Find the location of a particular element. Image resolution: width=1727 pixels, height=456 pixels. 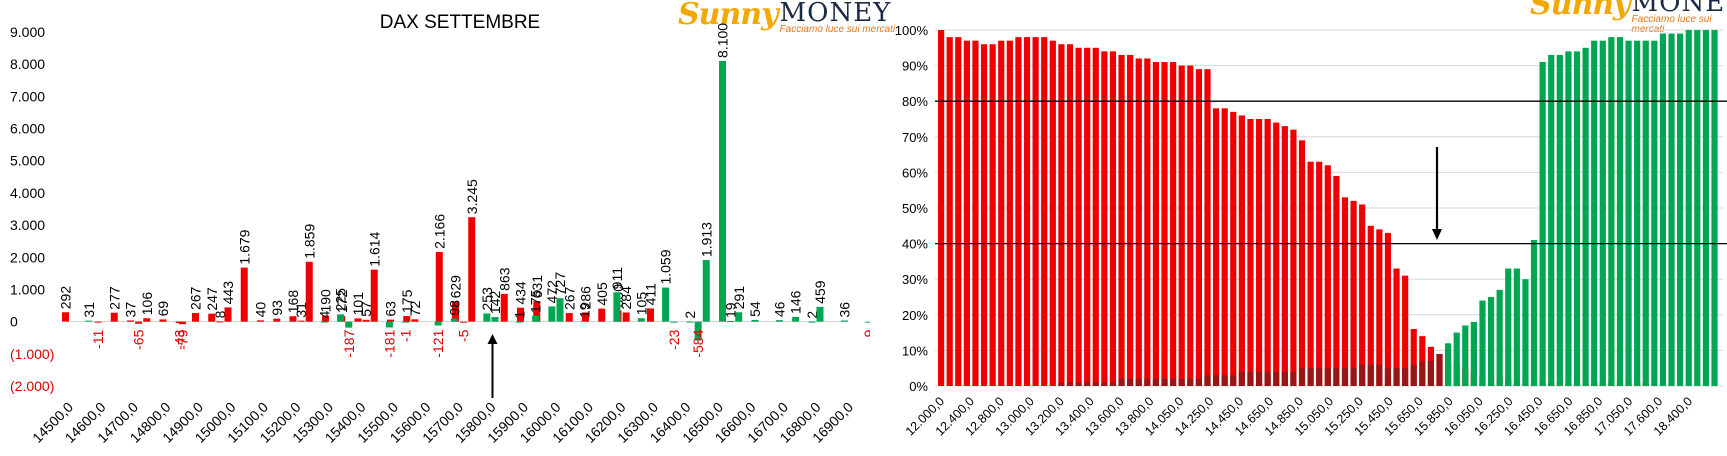

data-label: -9 is located at coordinates (865, 335).